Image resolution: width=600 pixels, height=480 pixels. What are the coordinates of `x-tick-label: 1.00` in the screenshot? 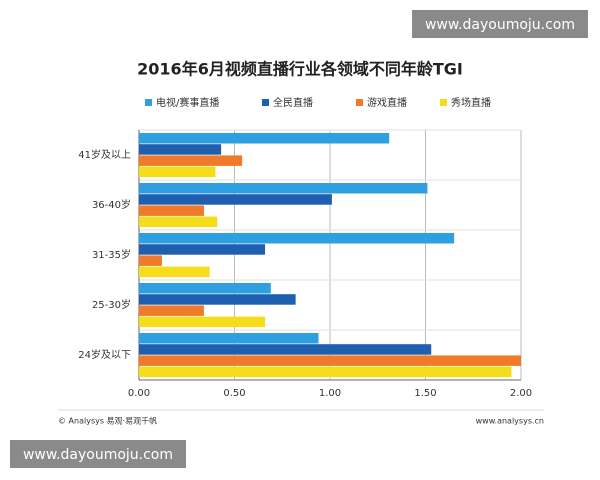 It's located at (330, 393).